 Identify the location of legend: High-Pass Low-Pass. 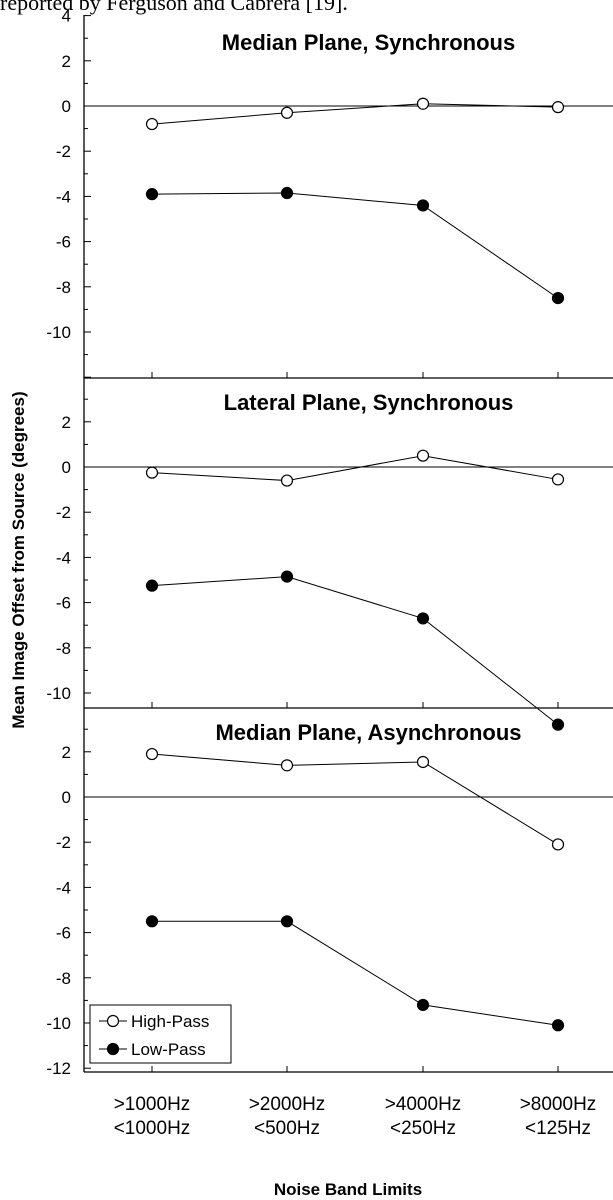
(160, 1034).